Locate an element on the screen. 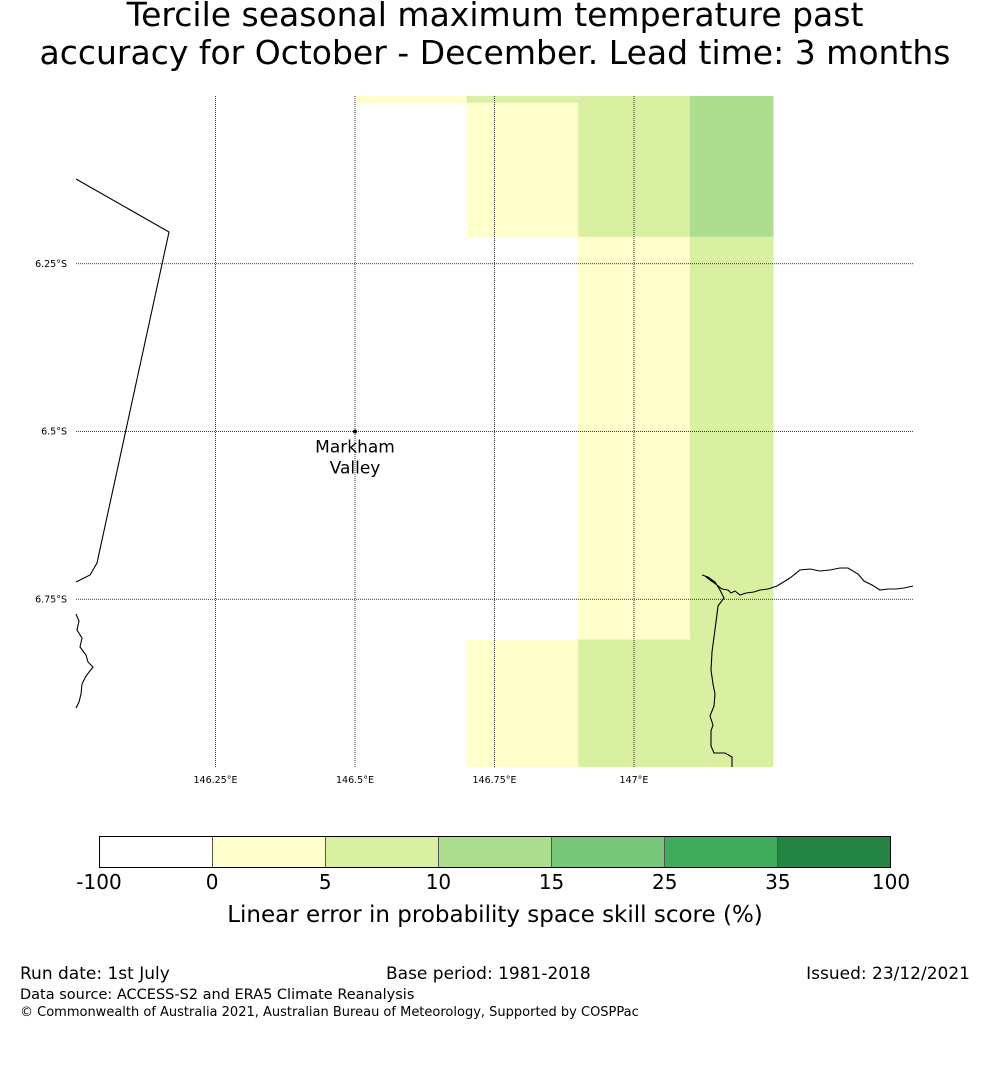  place-marker-dot is located at coordinates (355, 431).